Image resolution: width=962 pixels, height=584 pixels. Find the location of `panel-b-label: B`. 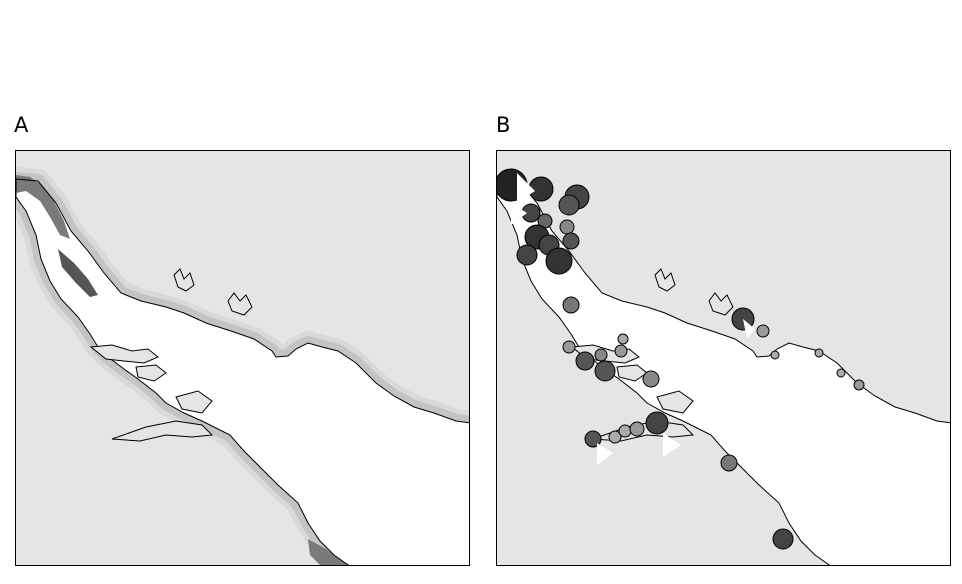

panel-b-label: B is located at coordinates (503, 125).